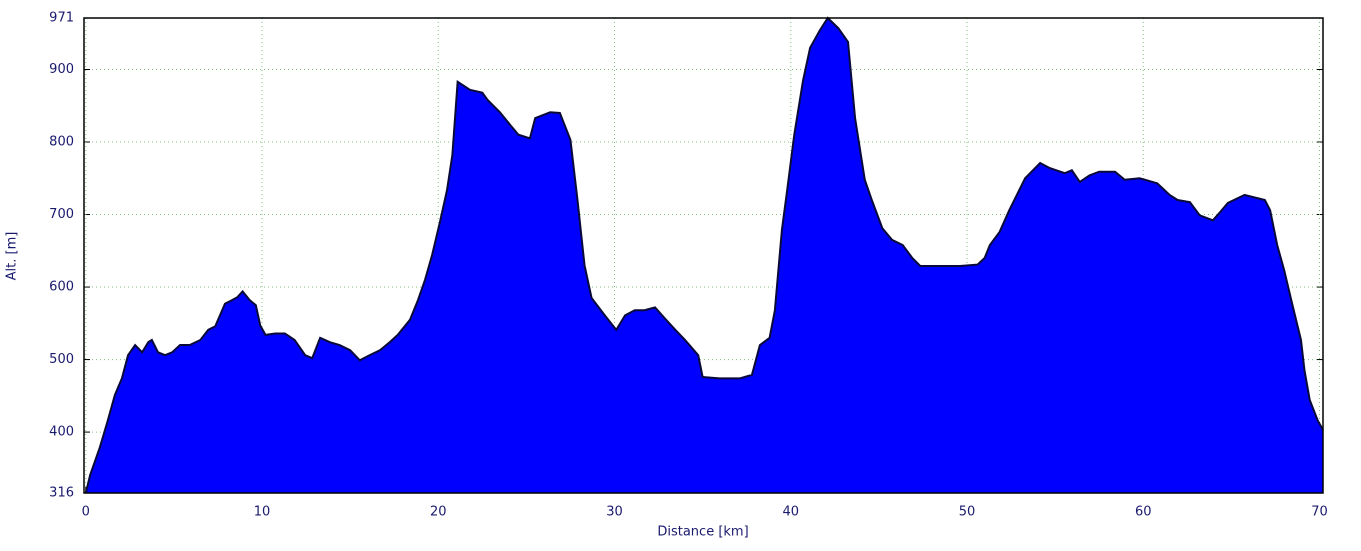  Describe the element at coordinates (614, 512) in the screenshot. I see `x-tick-label: 30` at that location.